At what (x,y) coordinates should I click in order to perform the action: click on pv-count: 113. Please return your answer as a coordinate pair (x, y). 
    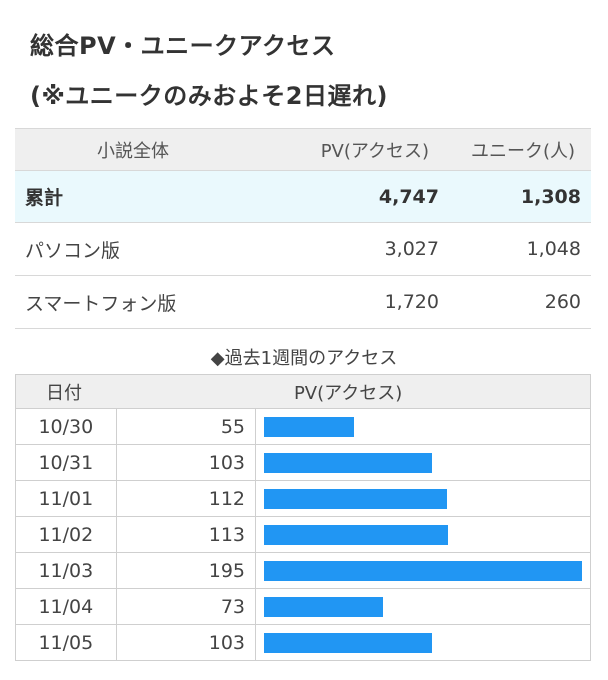
    Looking at the image, I should click on (186, 534).